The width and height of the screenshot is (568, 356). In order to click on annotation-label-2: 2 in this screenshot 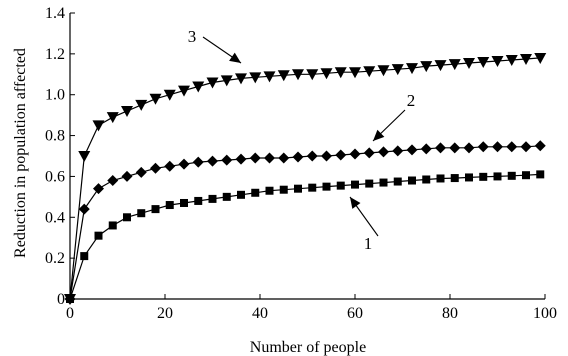, I will do `click(411, 100)`.